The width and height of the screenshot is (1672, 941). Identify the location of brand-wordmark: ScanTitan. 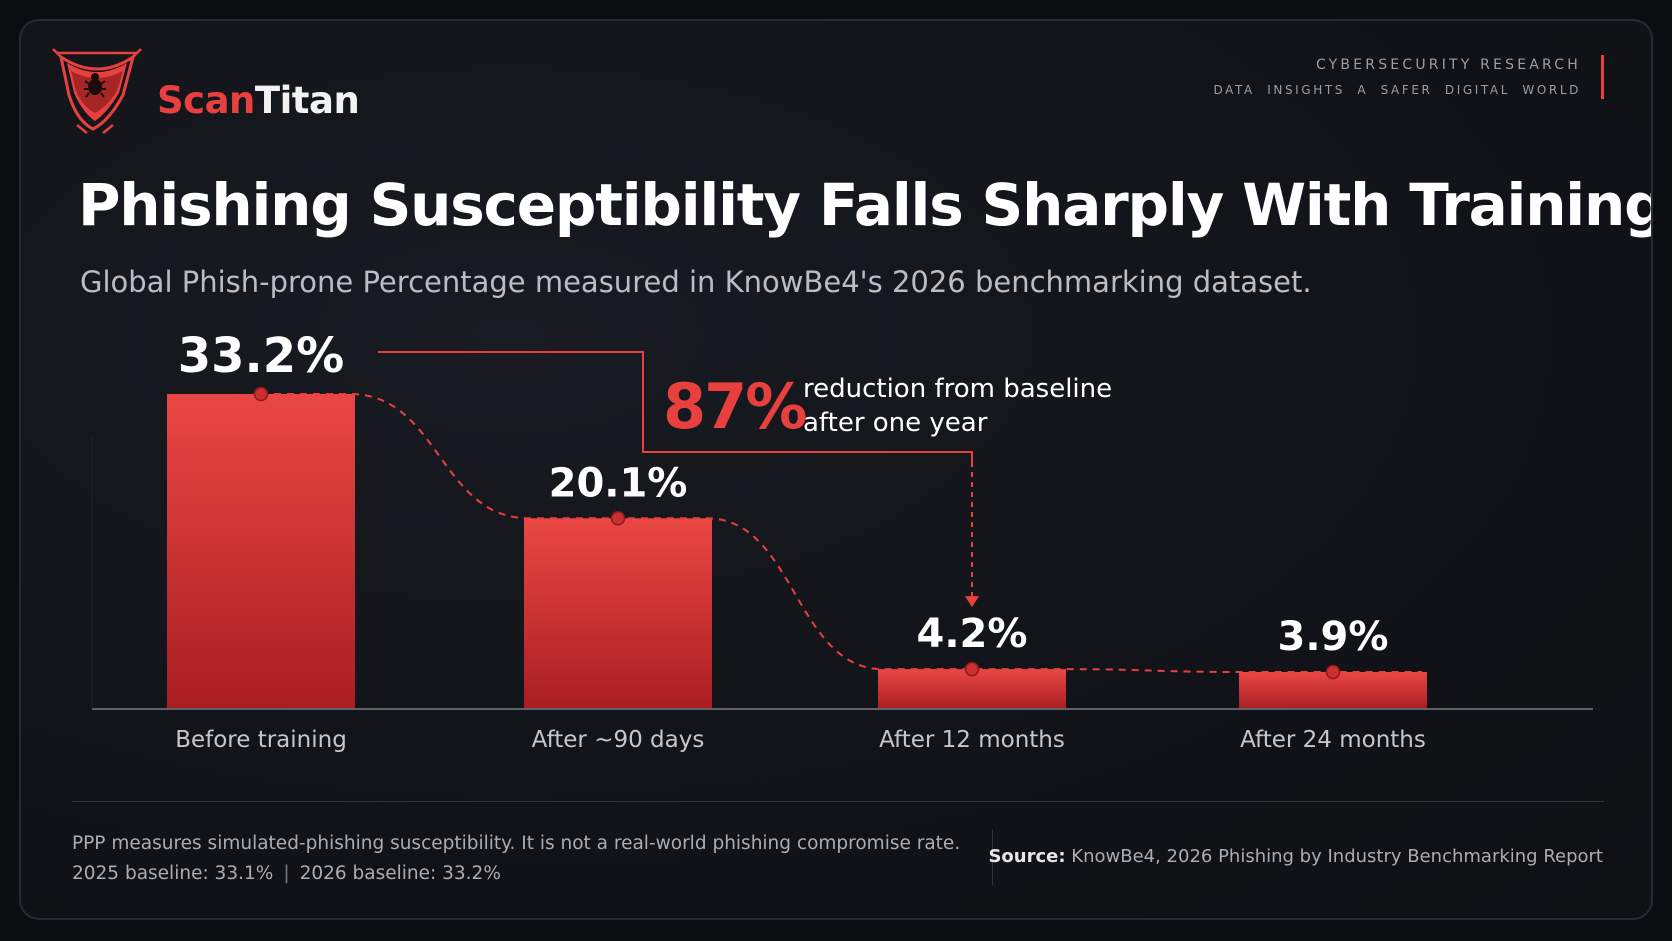
(258, 100).